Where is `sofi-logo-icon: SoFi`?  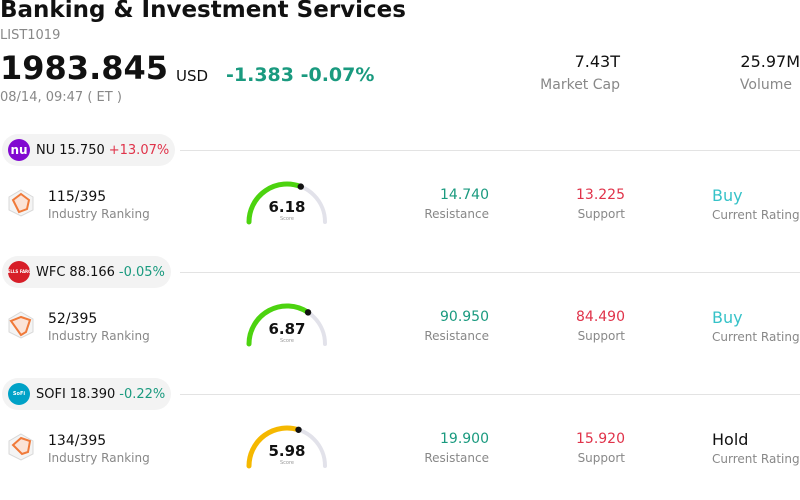 sofi-logo-icon: SoFi is located at coordinates (19, 394).